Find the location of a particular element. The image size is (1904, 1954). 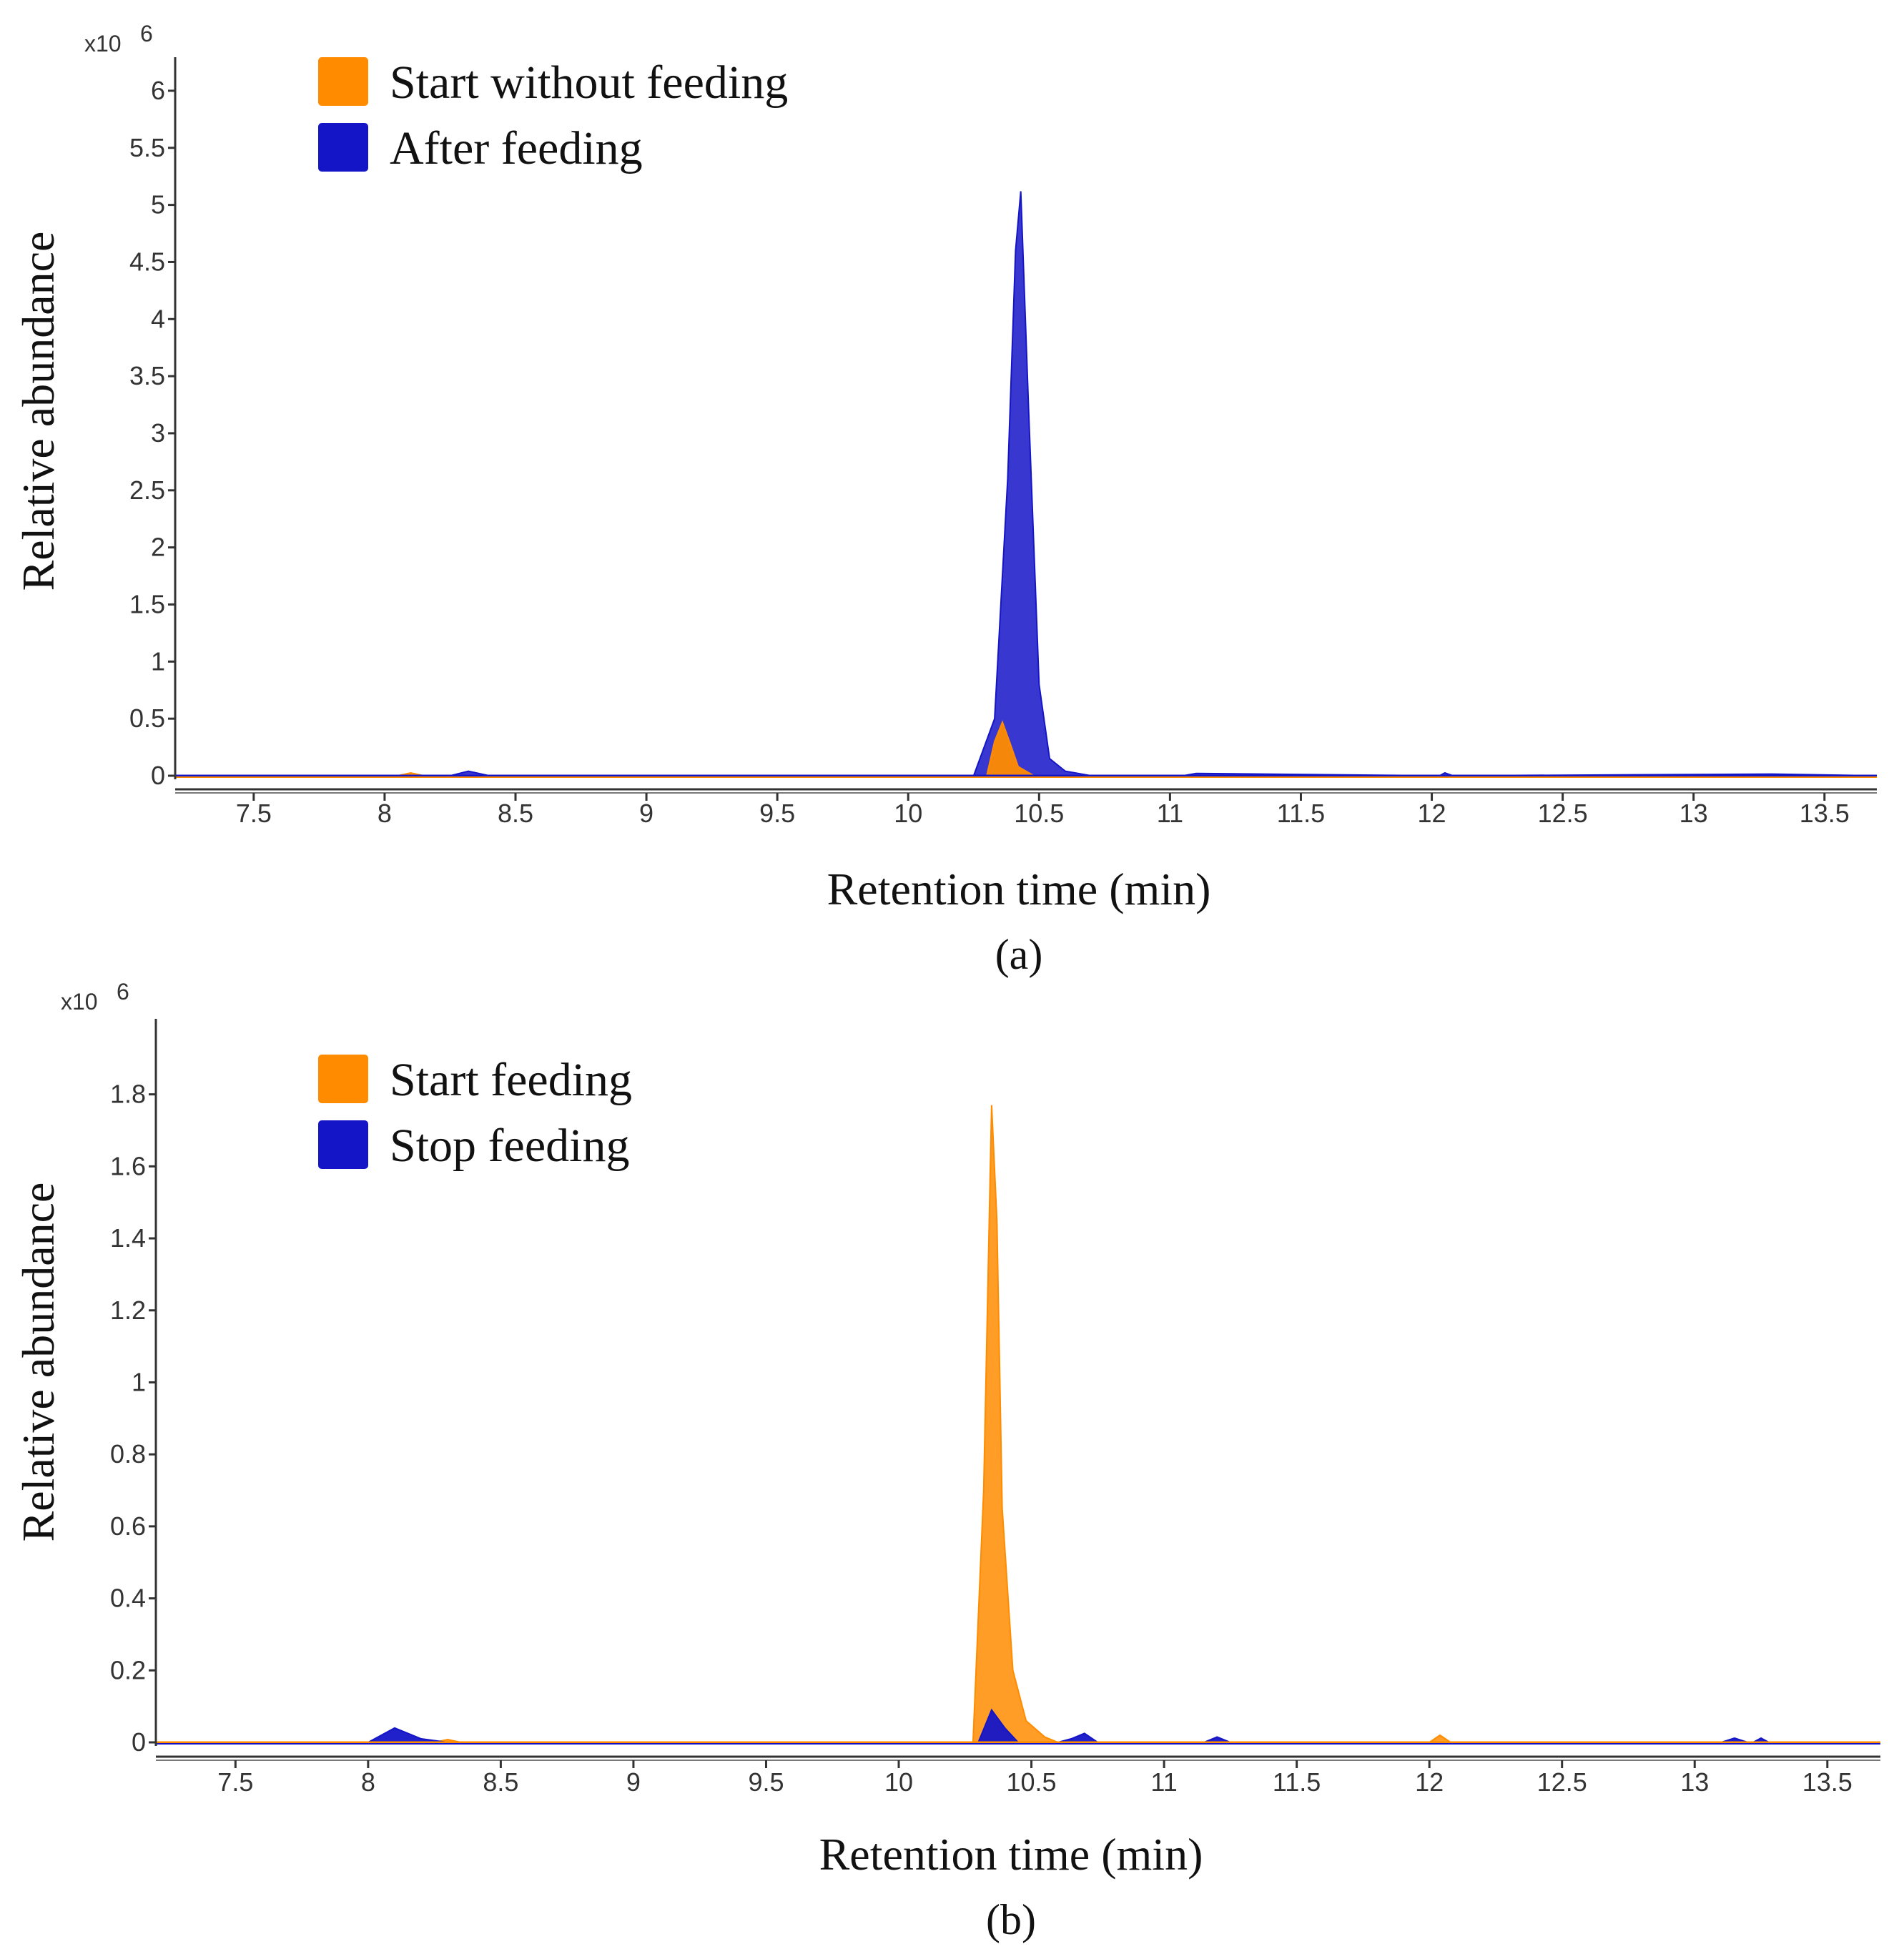

panel-caption: (b) is located at coordinates (1011, 1919).